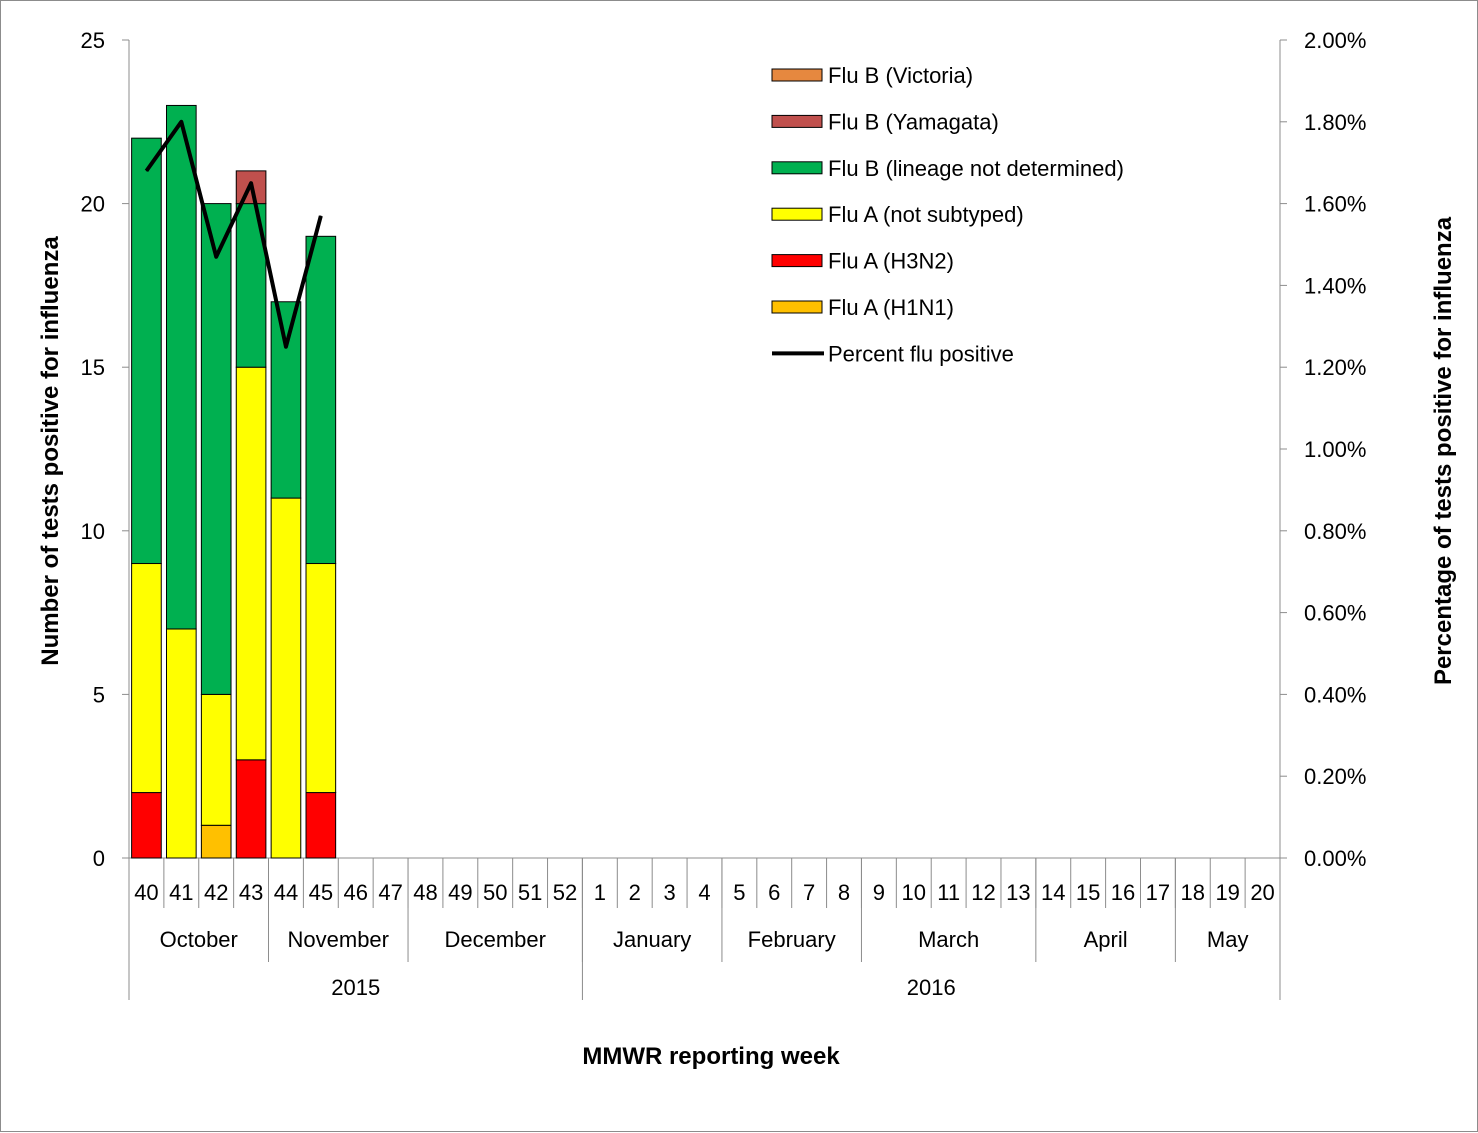  I want to click on week-label-40: 40, so click(146, 892).